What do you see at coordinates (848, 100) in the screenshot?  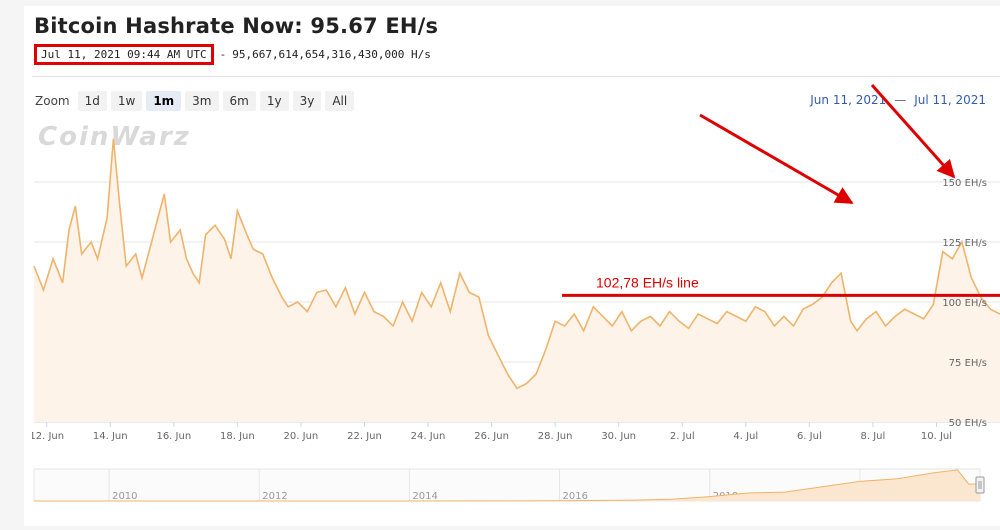 I see `range-from: Jun 11, 2021` at bounding box center [848, 100].